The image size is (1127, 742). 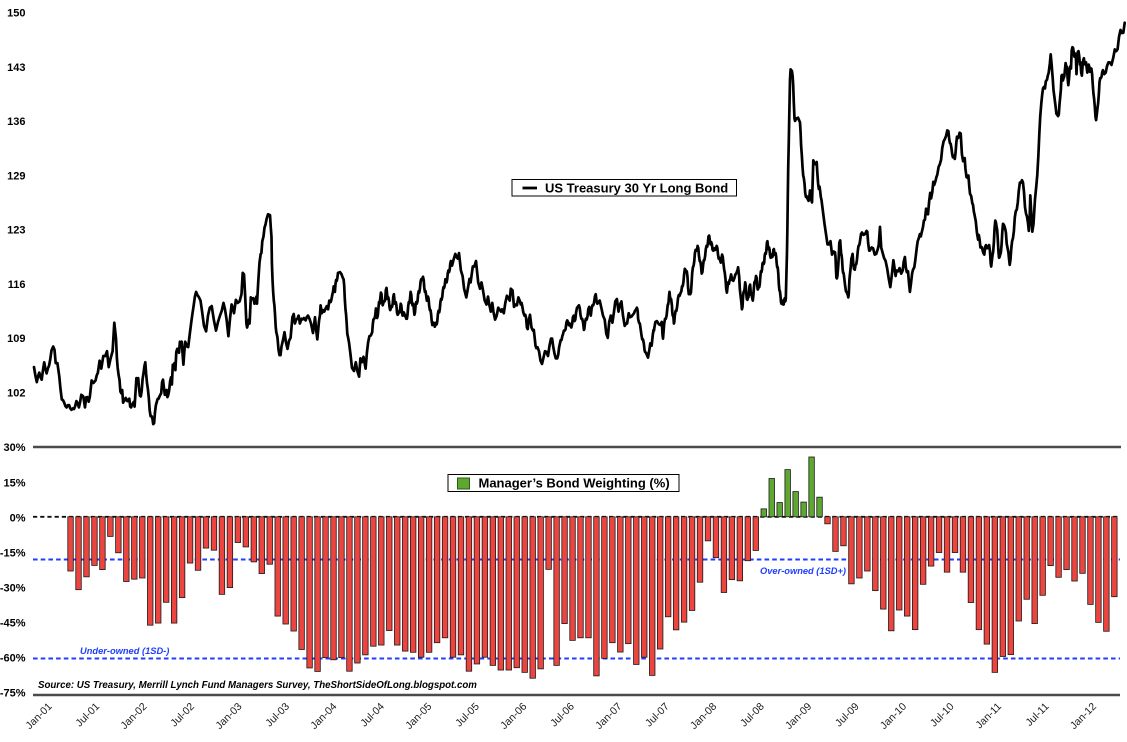 What do you see at coordinates (16, 176) in the screenshot?
I see `svg-text: 129` at bounding box center [16, 176].